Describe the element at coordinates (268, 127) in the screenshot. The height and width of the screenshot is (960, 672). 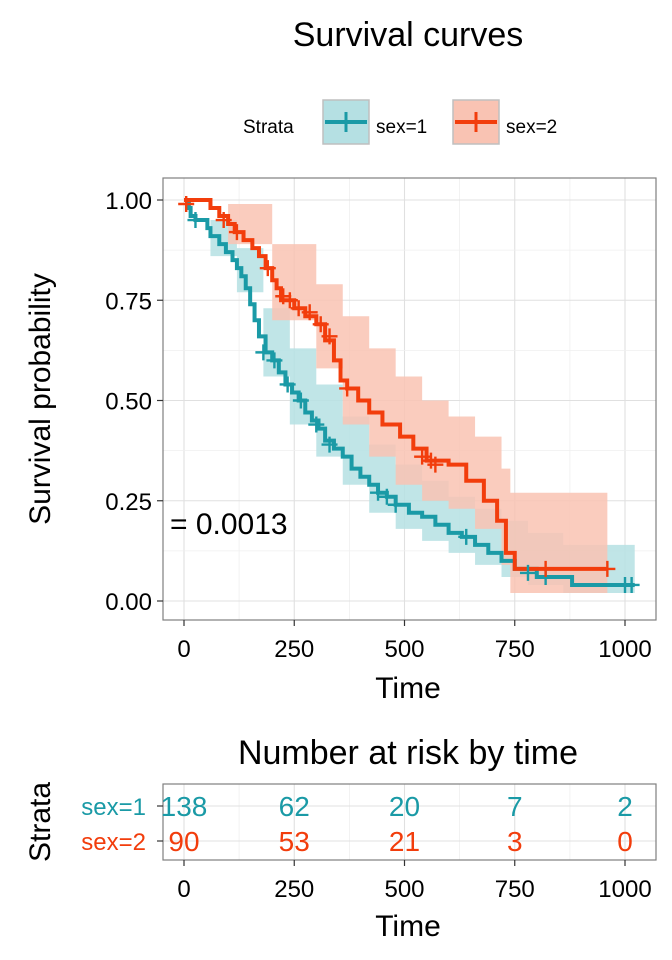
I see `legend-title: Strata` at that location.